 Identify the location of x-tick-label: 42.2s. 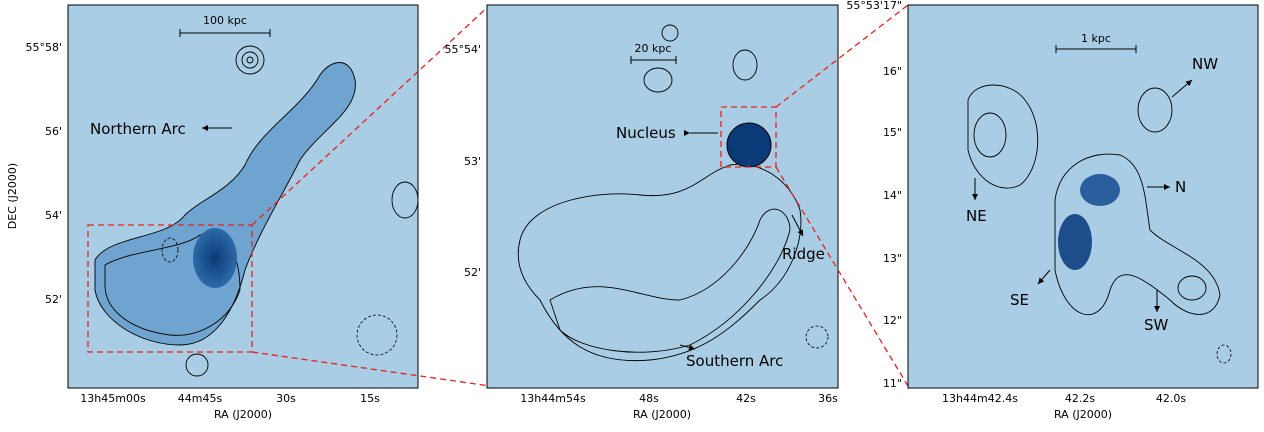
(1080, 398).